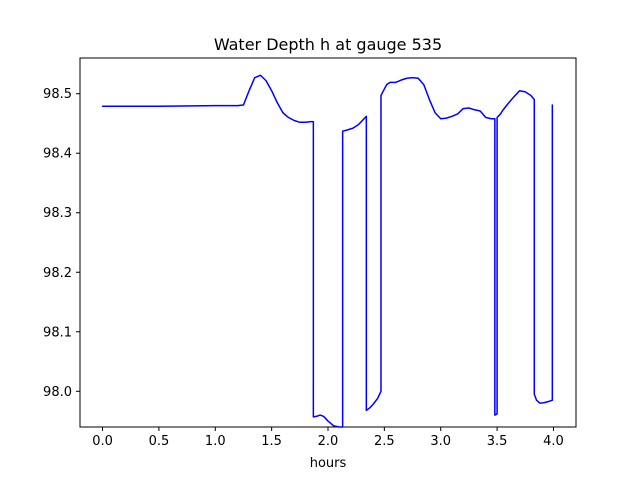 This screenshot has width=640, height=484. I want to click on y-tick-label: 98.1, so click(57, 332).